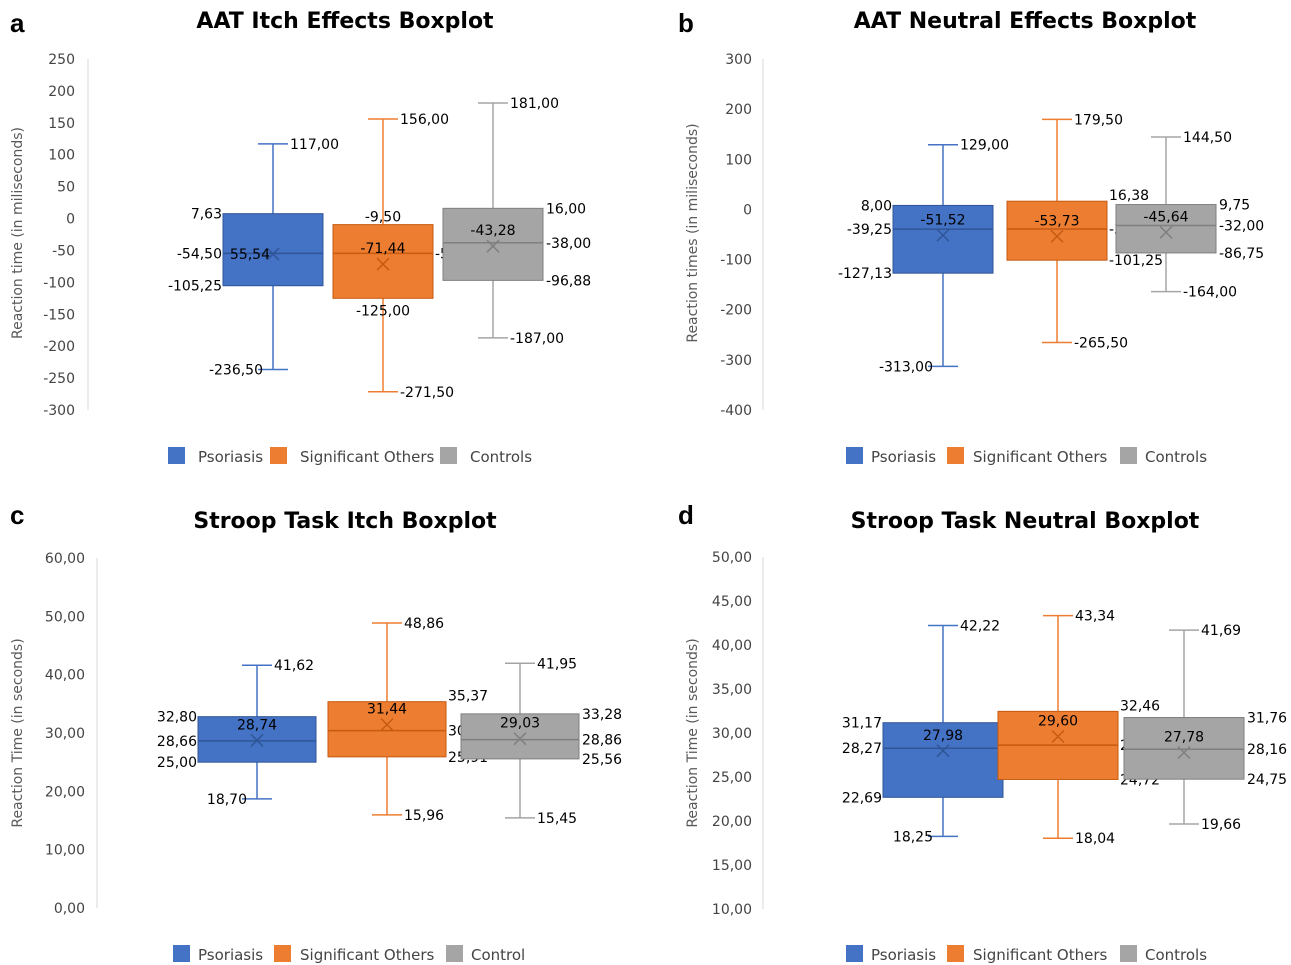  Describe the element at coordinates (541, 741) in the screenshot. I see `box-2: 41,95 15,45 29,03 33,28 28,86 25,56` at that location.